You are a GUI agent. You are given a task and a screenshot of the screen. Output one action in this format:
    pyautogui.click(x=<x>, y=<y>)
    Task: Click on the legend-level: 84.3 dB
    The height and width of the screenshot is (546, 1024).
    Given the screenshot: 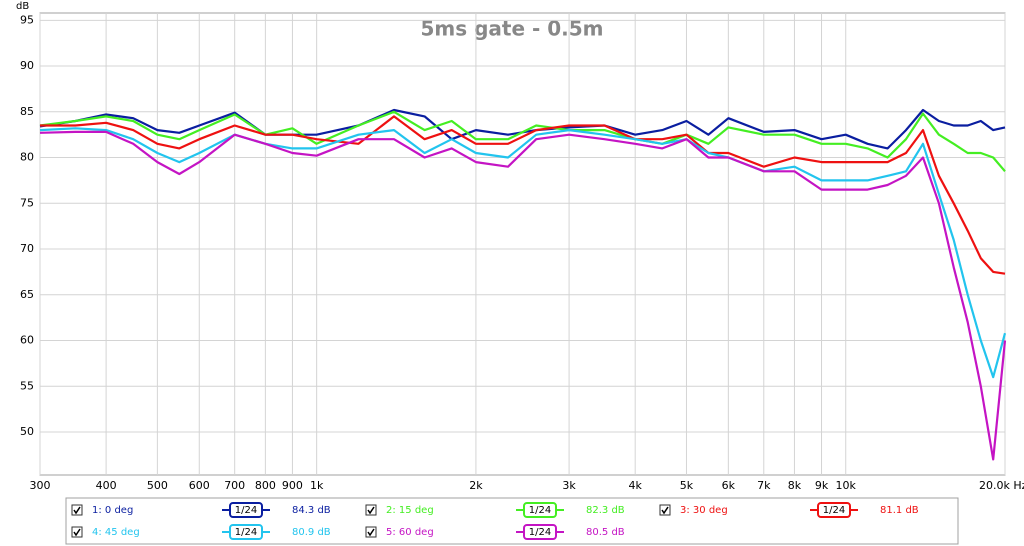 What is the action you would take?
    pyautogui.click(x=311, y=510)
    